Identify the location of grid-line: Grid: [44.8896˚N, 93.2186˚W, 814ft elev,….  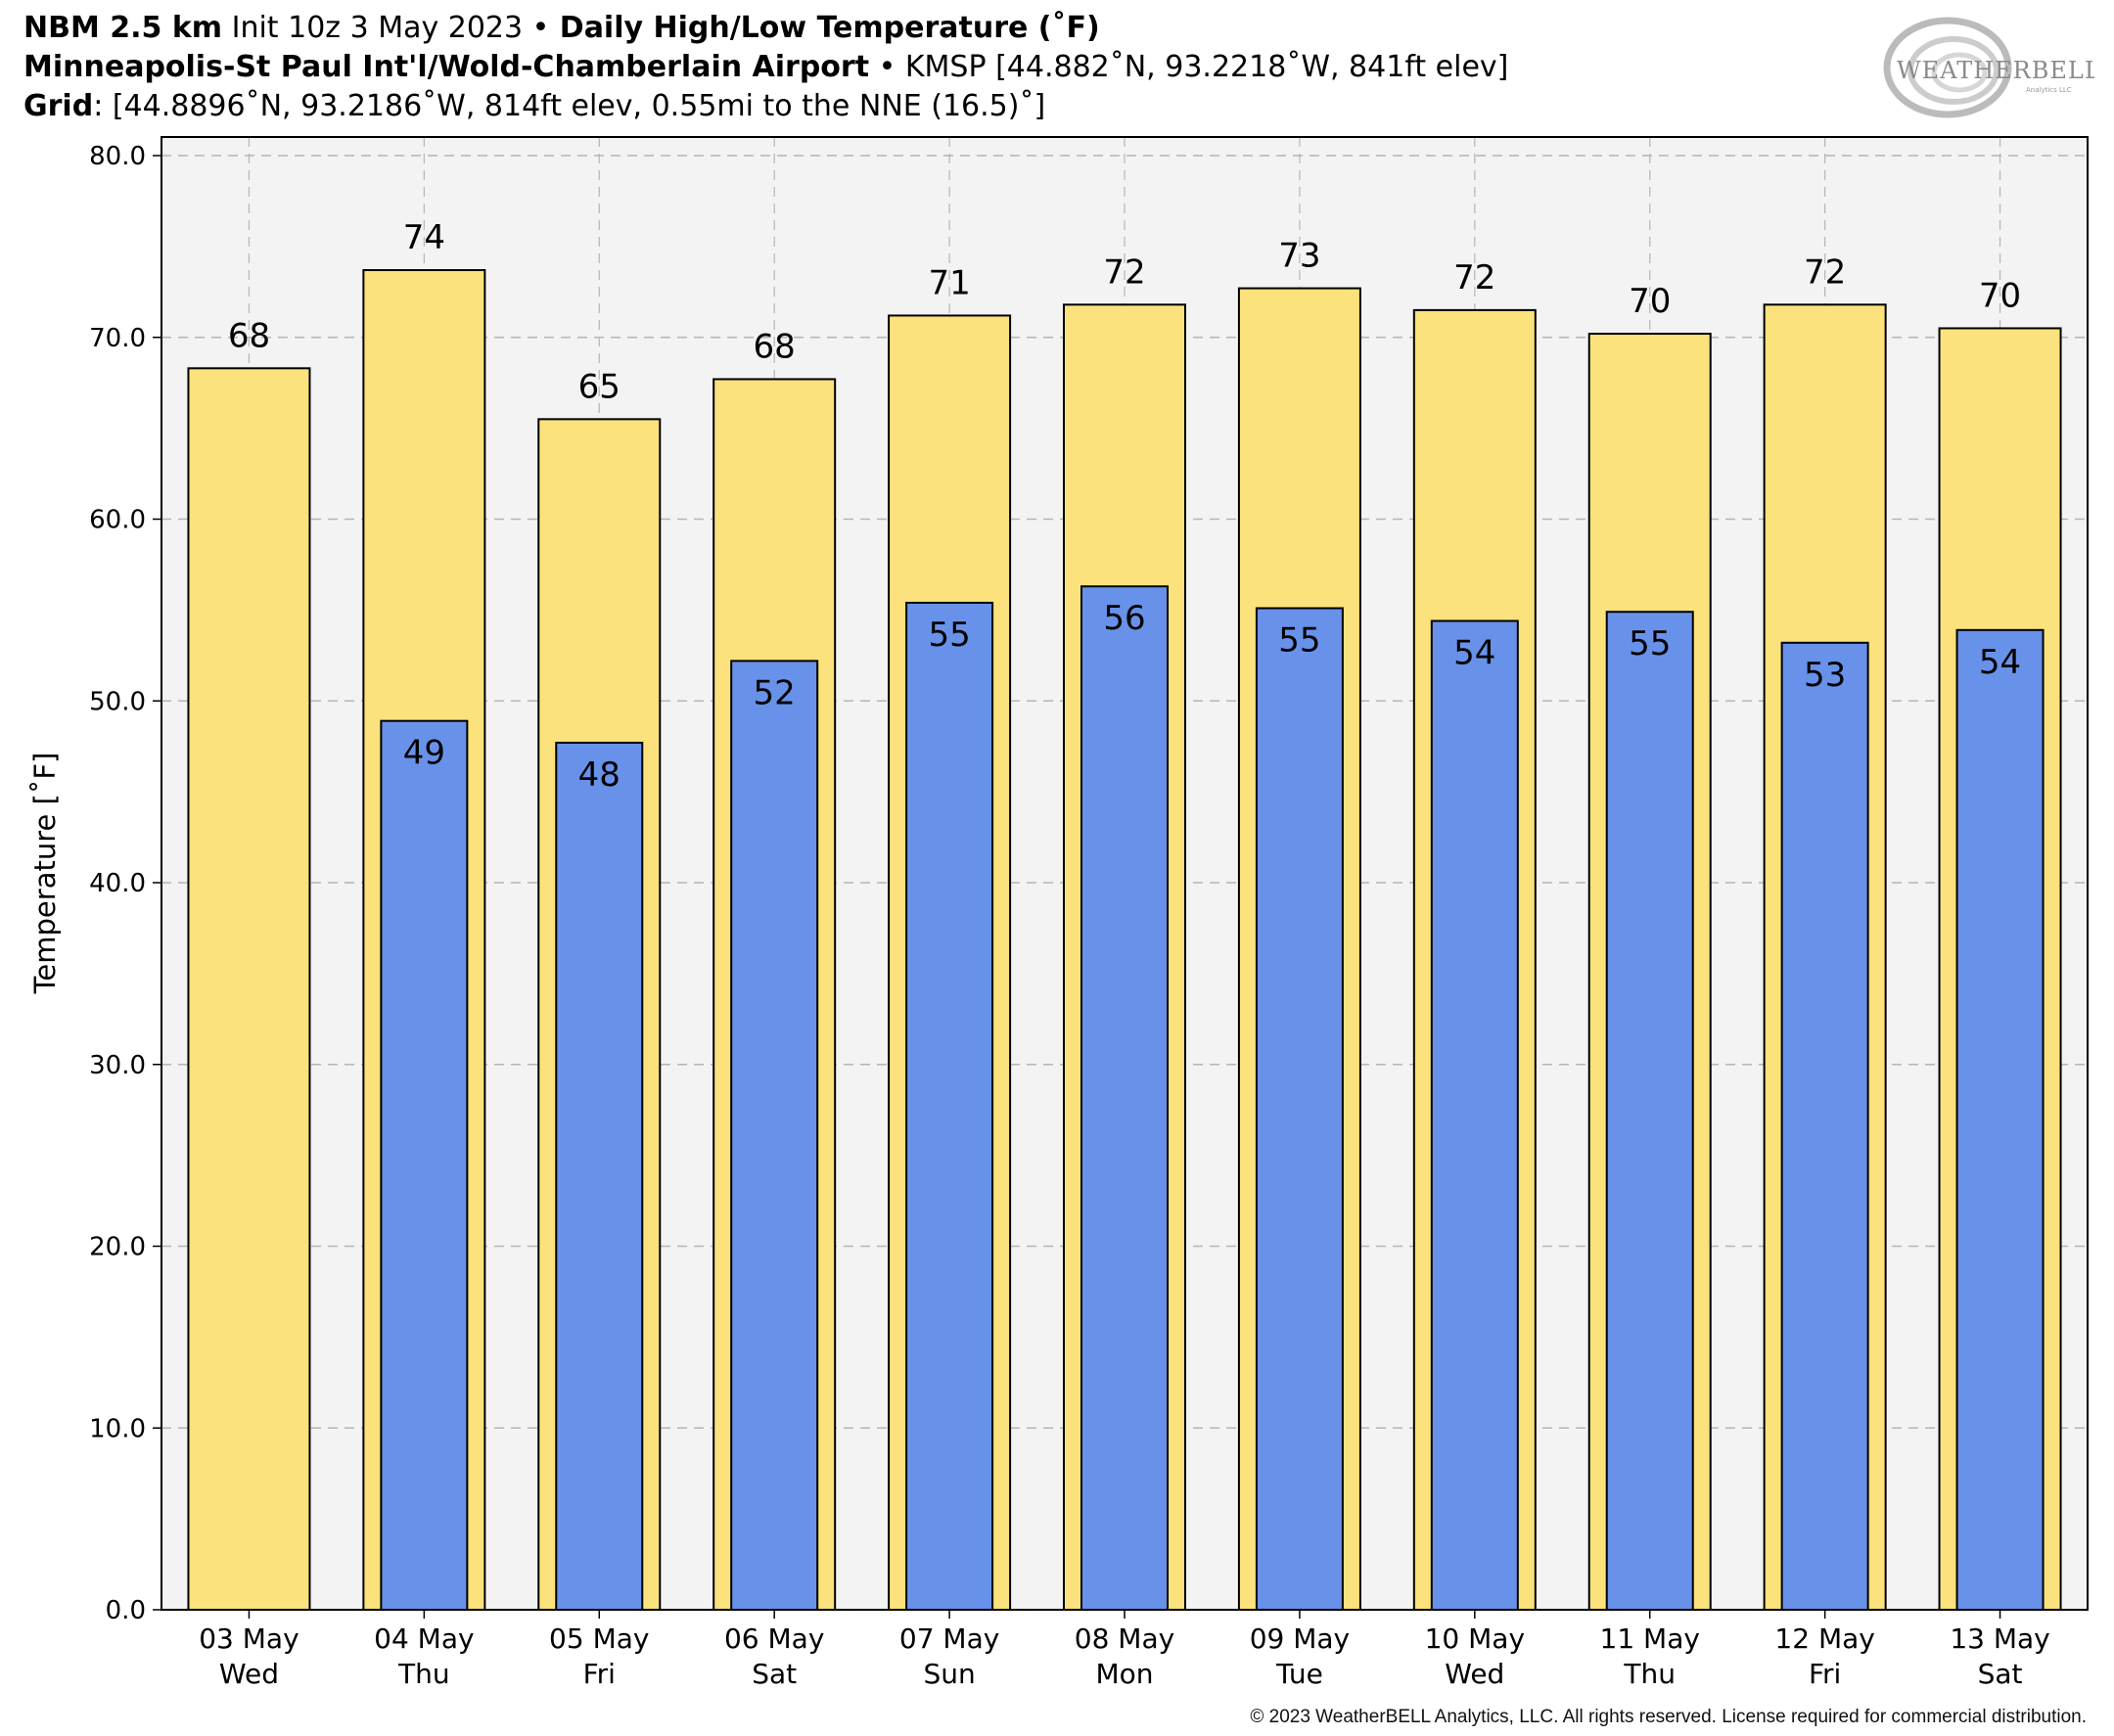
(534, 106).